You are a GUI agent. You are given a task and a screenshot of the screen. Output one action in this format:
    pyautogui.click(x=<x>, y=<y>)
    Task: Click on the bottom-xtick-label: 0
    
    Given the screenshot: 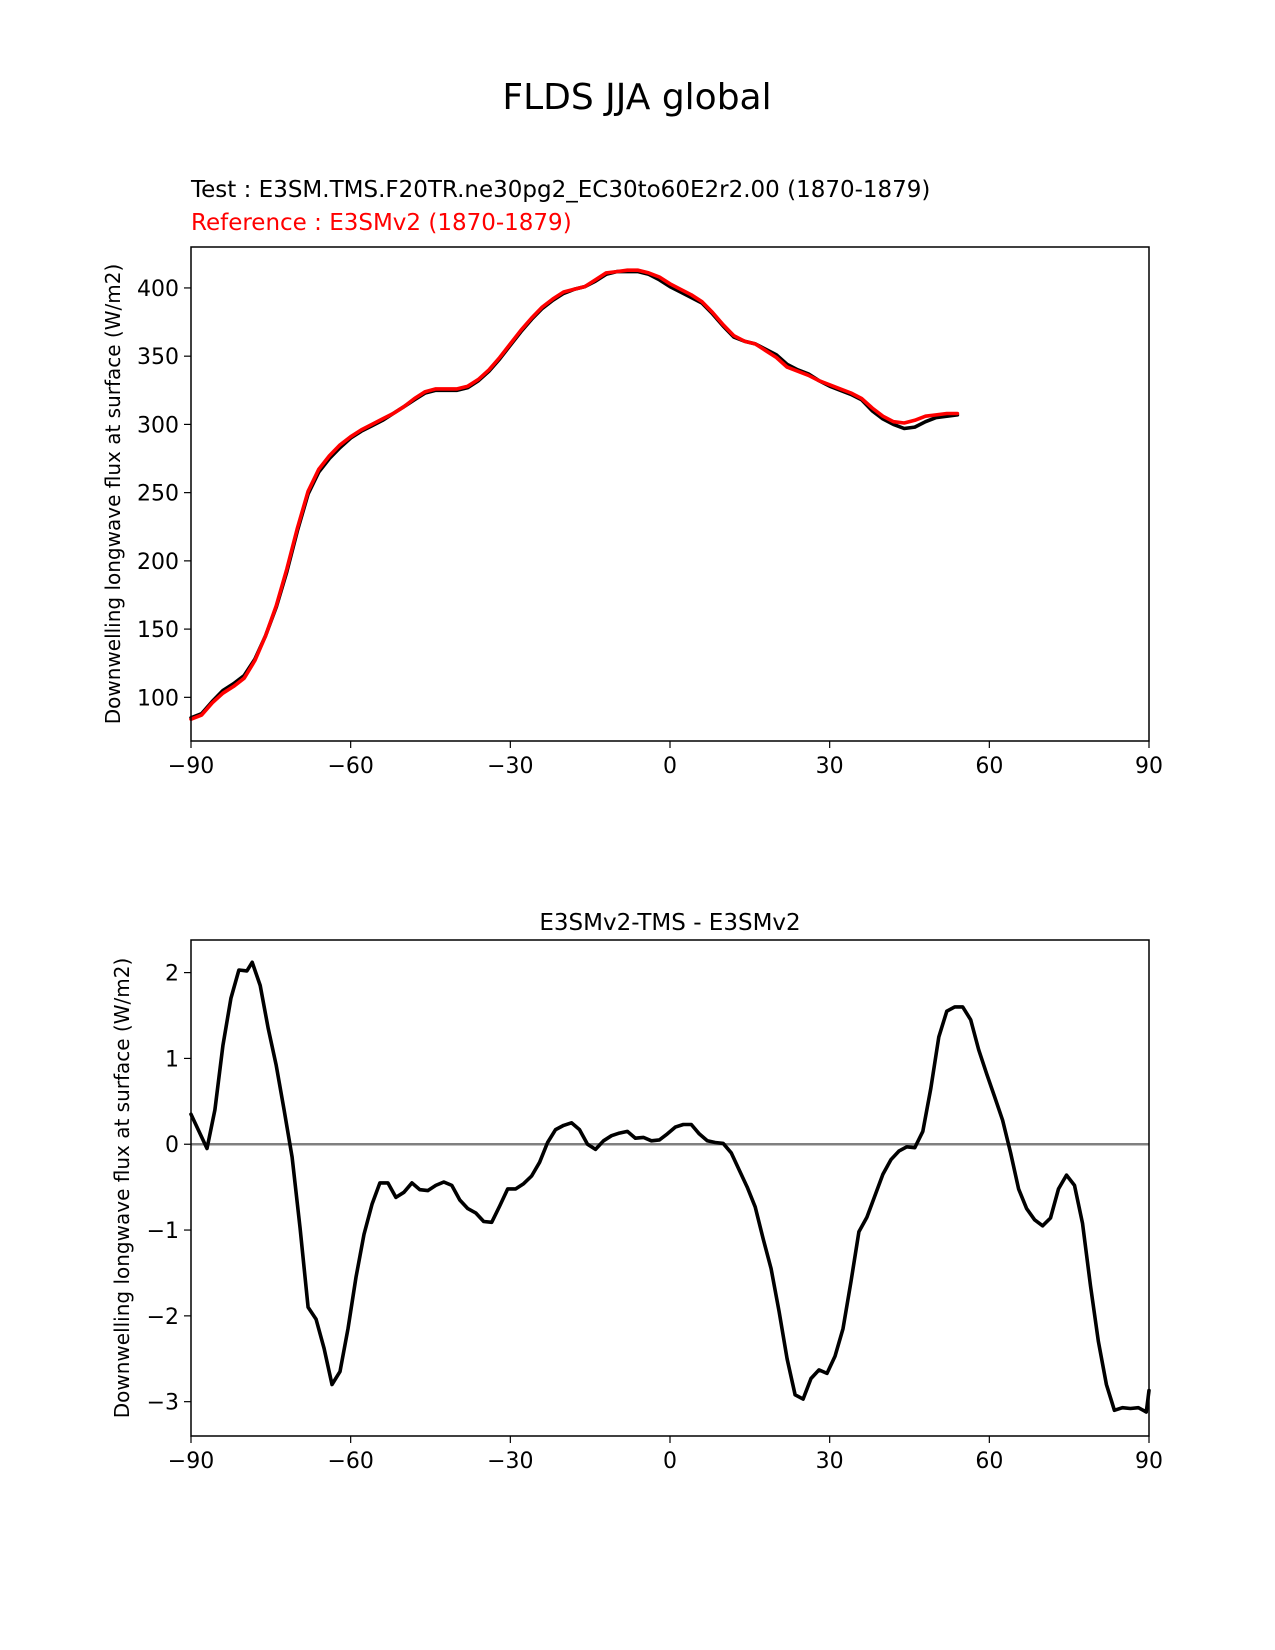 What is the action you would take?
    pyautogui.click(x=670, y=1461)
    